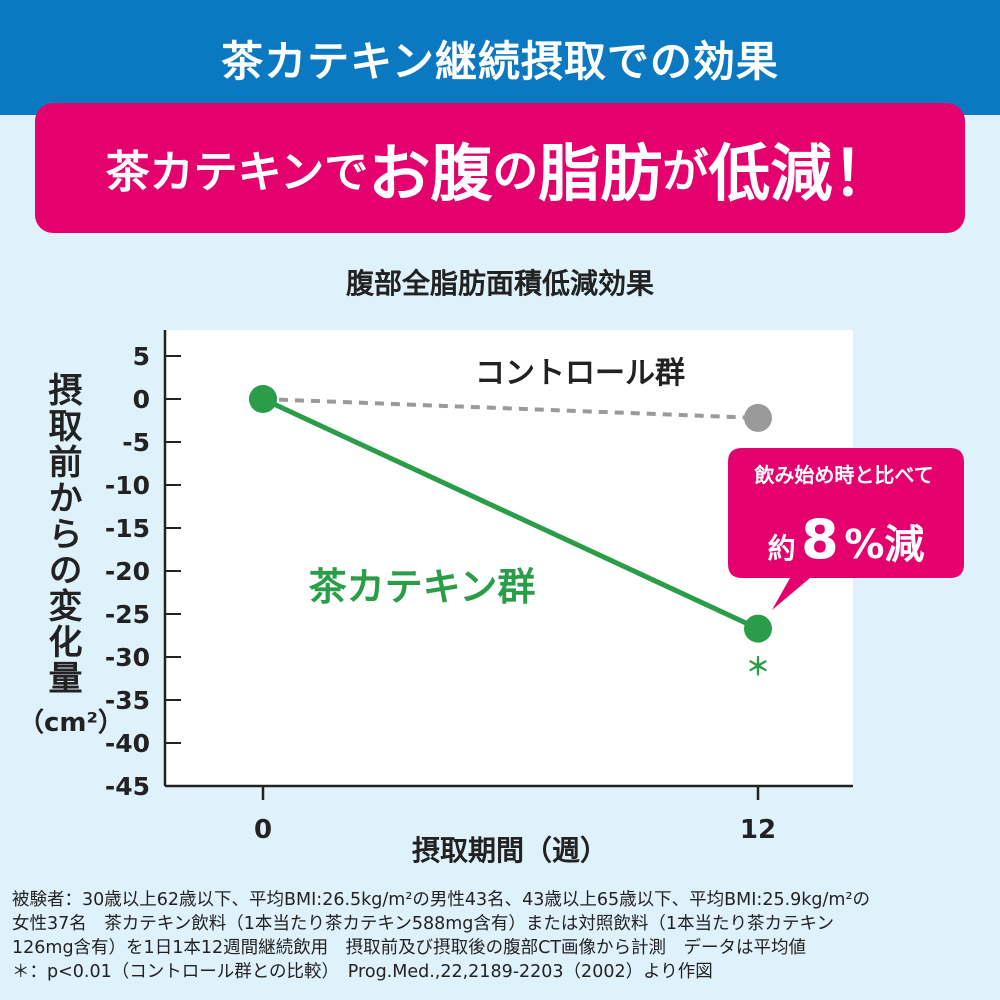 This screenshot has height=1000, width=1000. What do you see at coordinates (127, 743) in the screenshot?
I see `y-tick-label: -40` at bounding box center [127, 743].